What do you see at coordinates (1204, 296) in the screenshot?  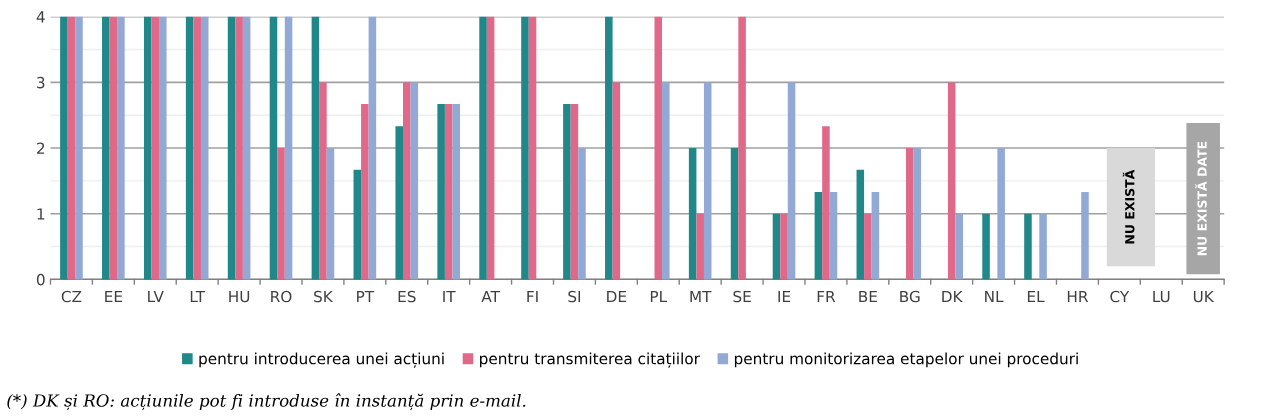 I see `x-tick-label: UK` at bounding box center [1204, 296].